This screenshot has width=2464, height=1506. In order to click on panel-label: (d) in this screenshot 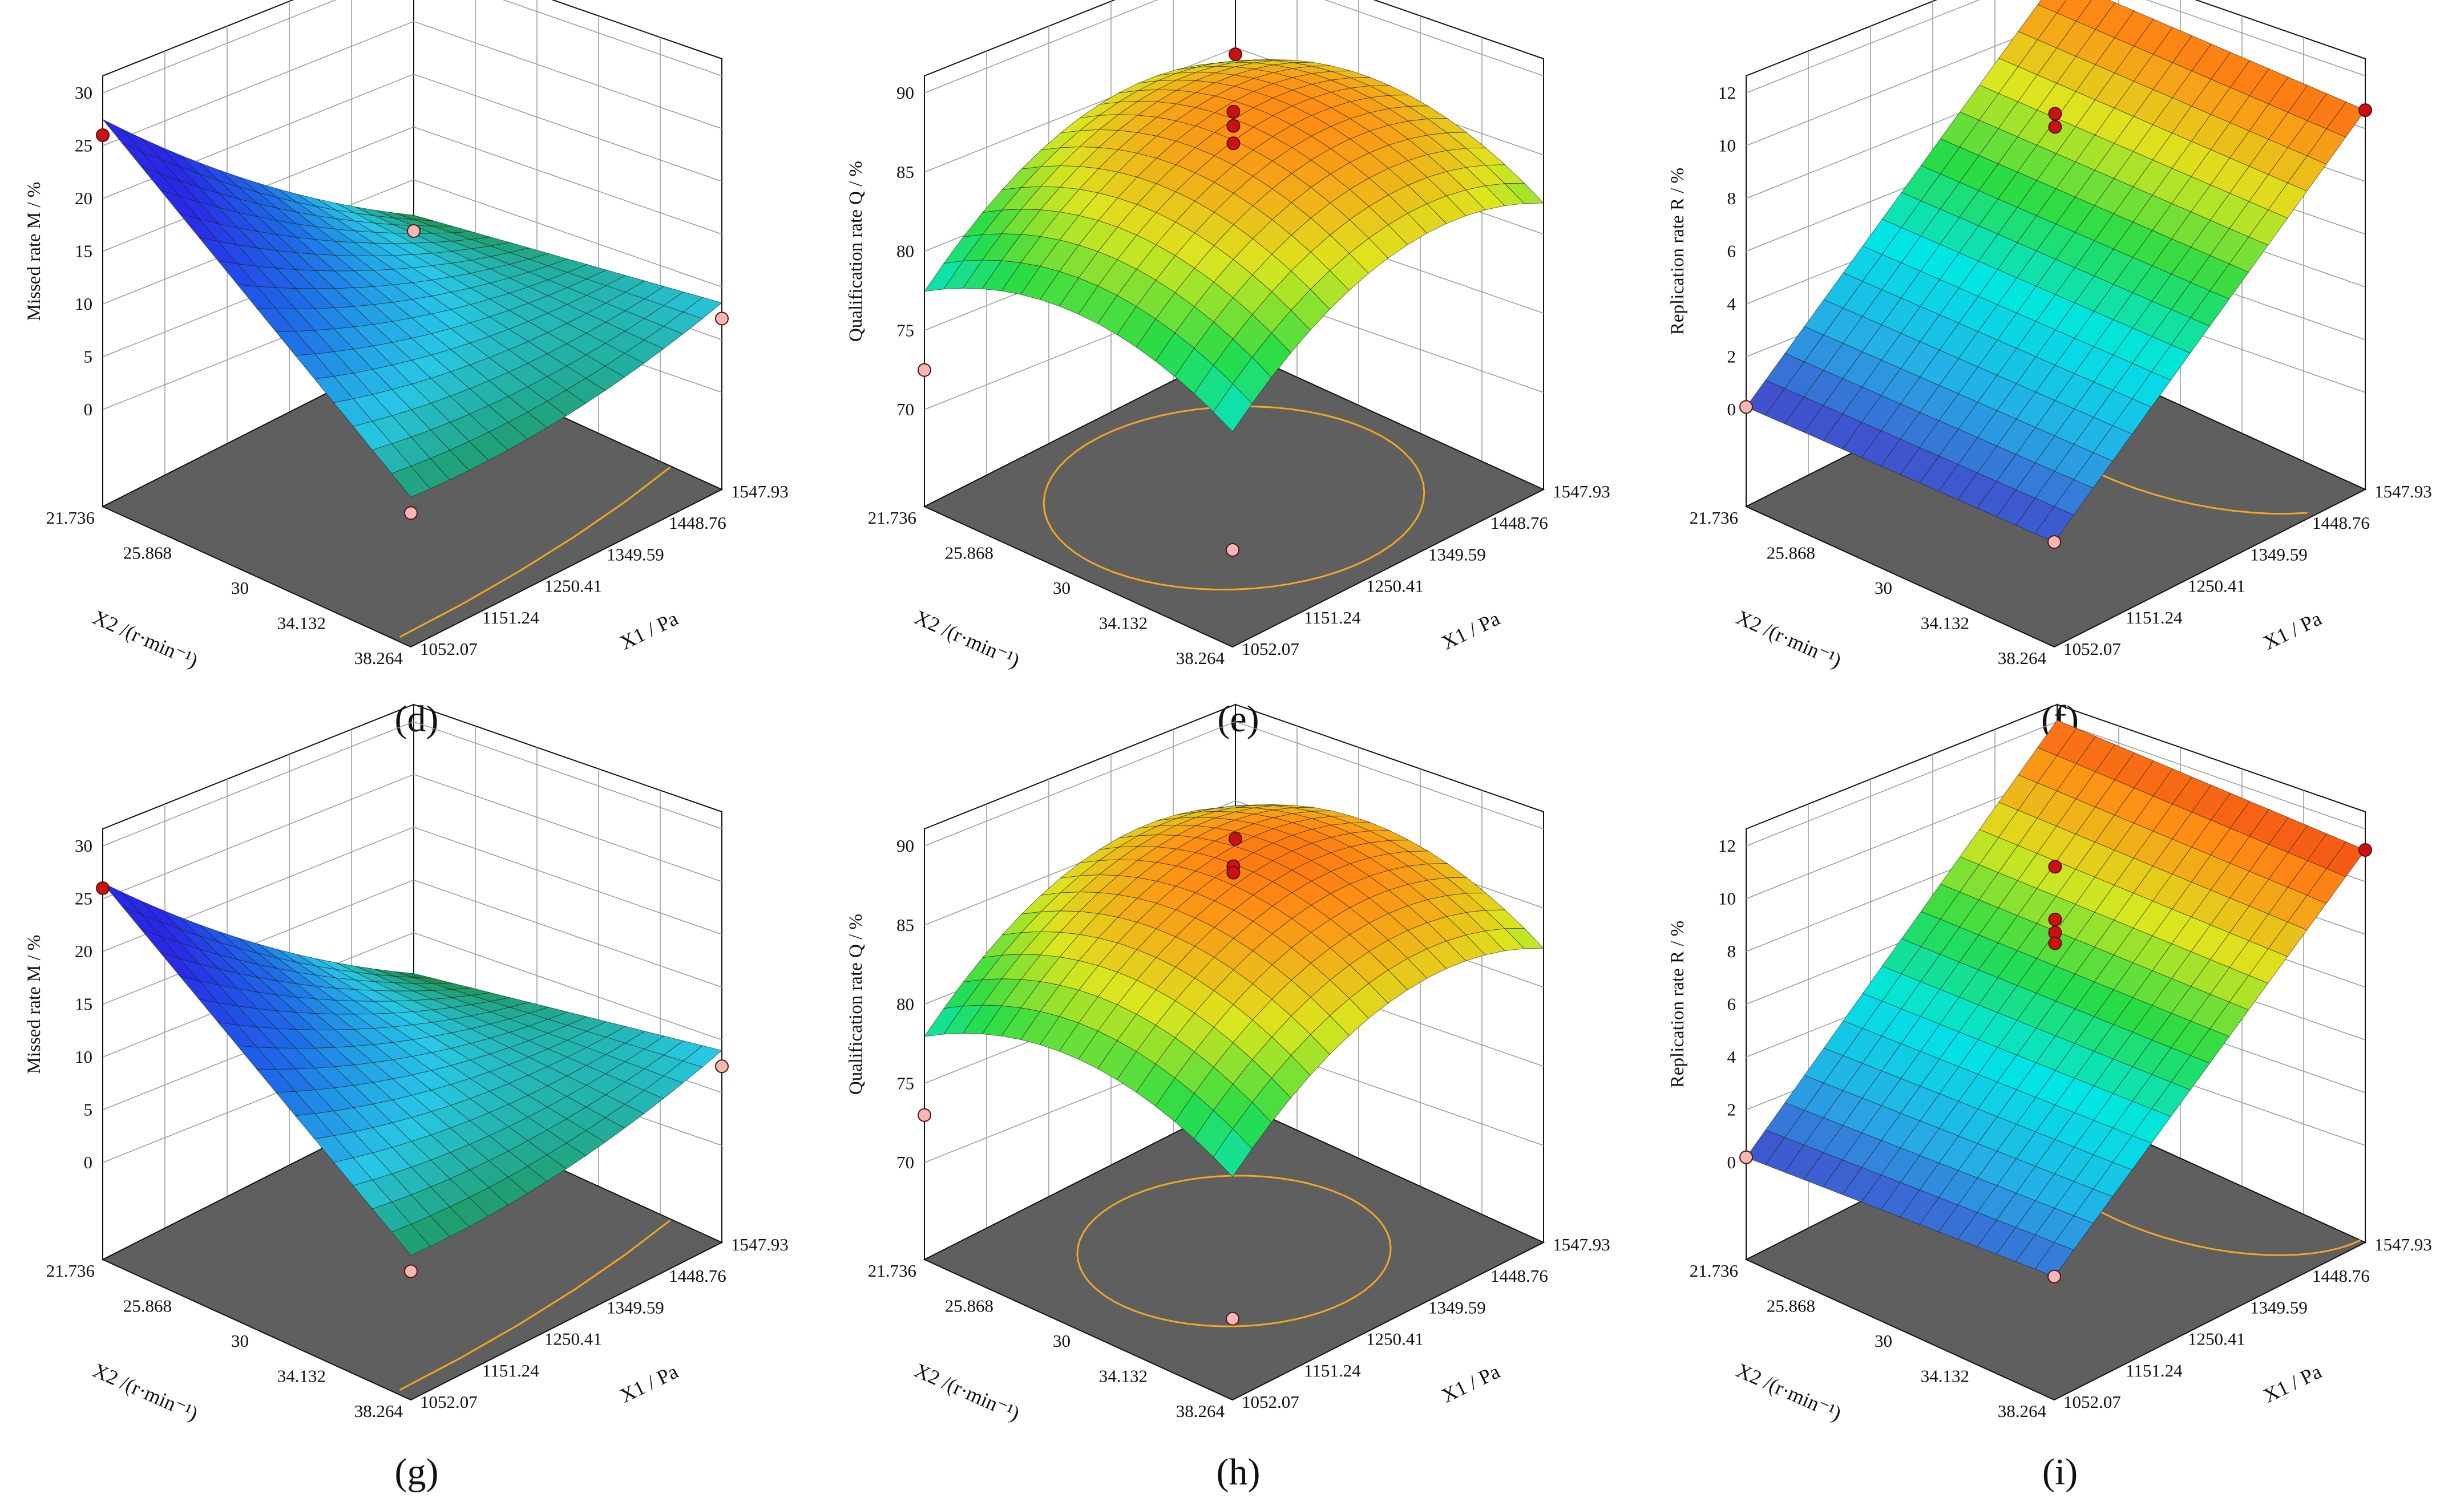, I will do `click(417, 719)`.